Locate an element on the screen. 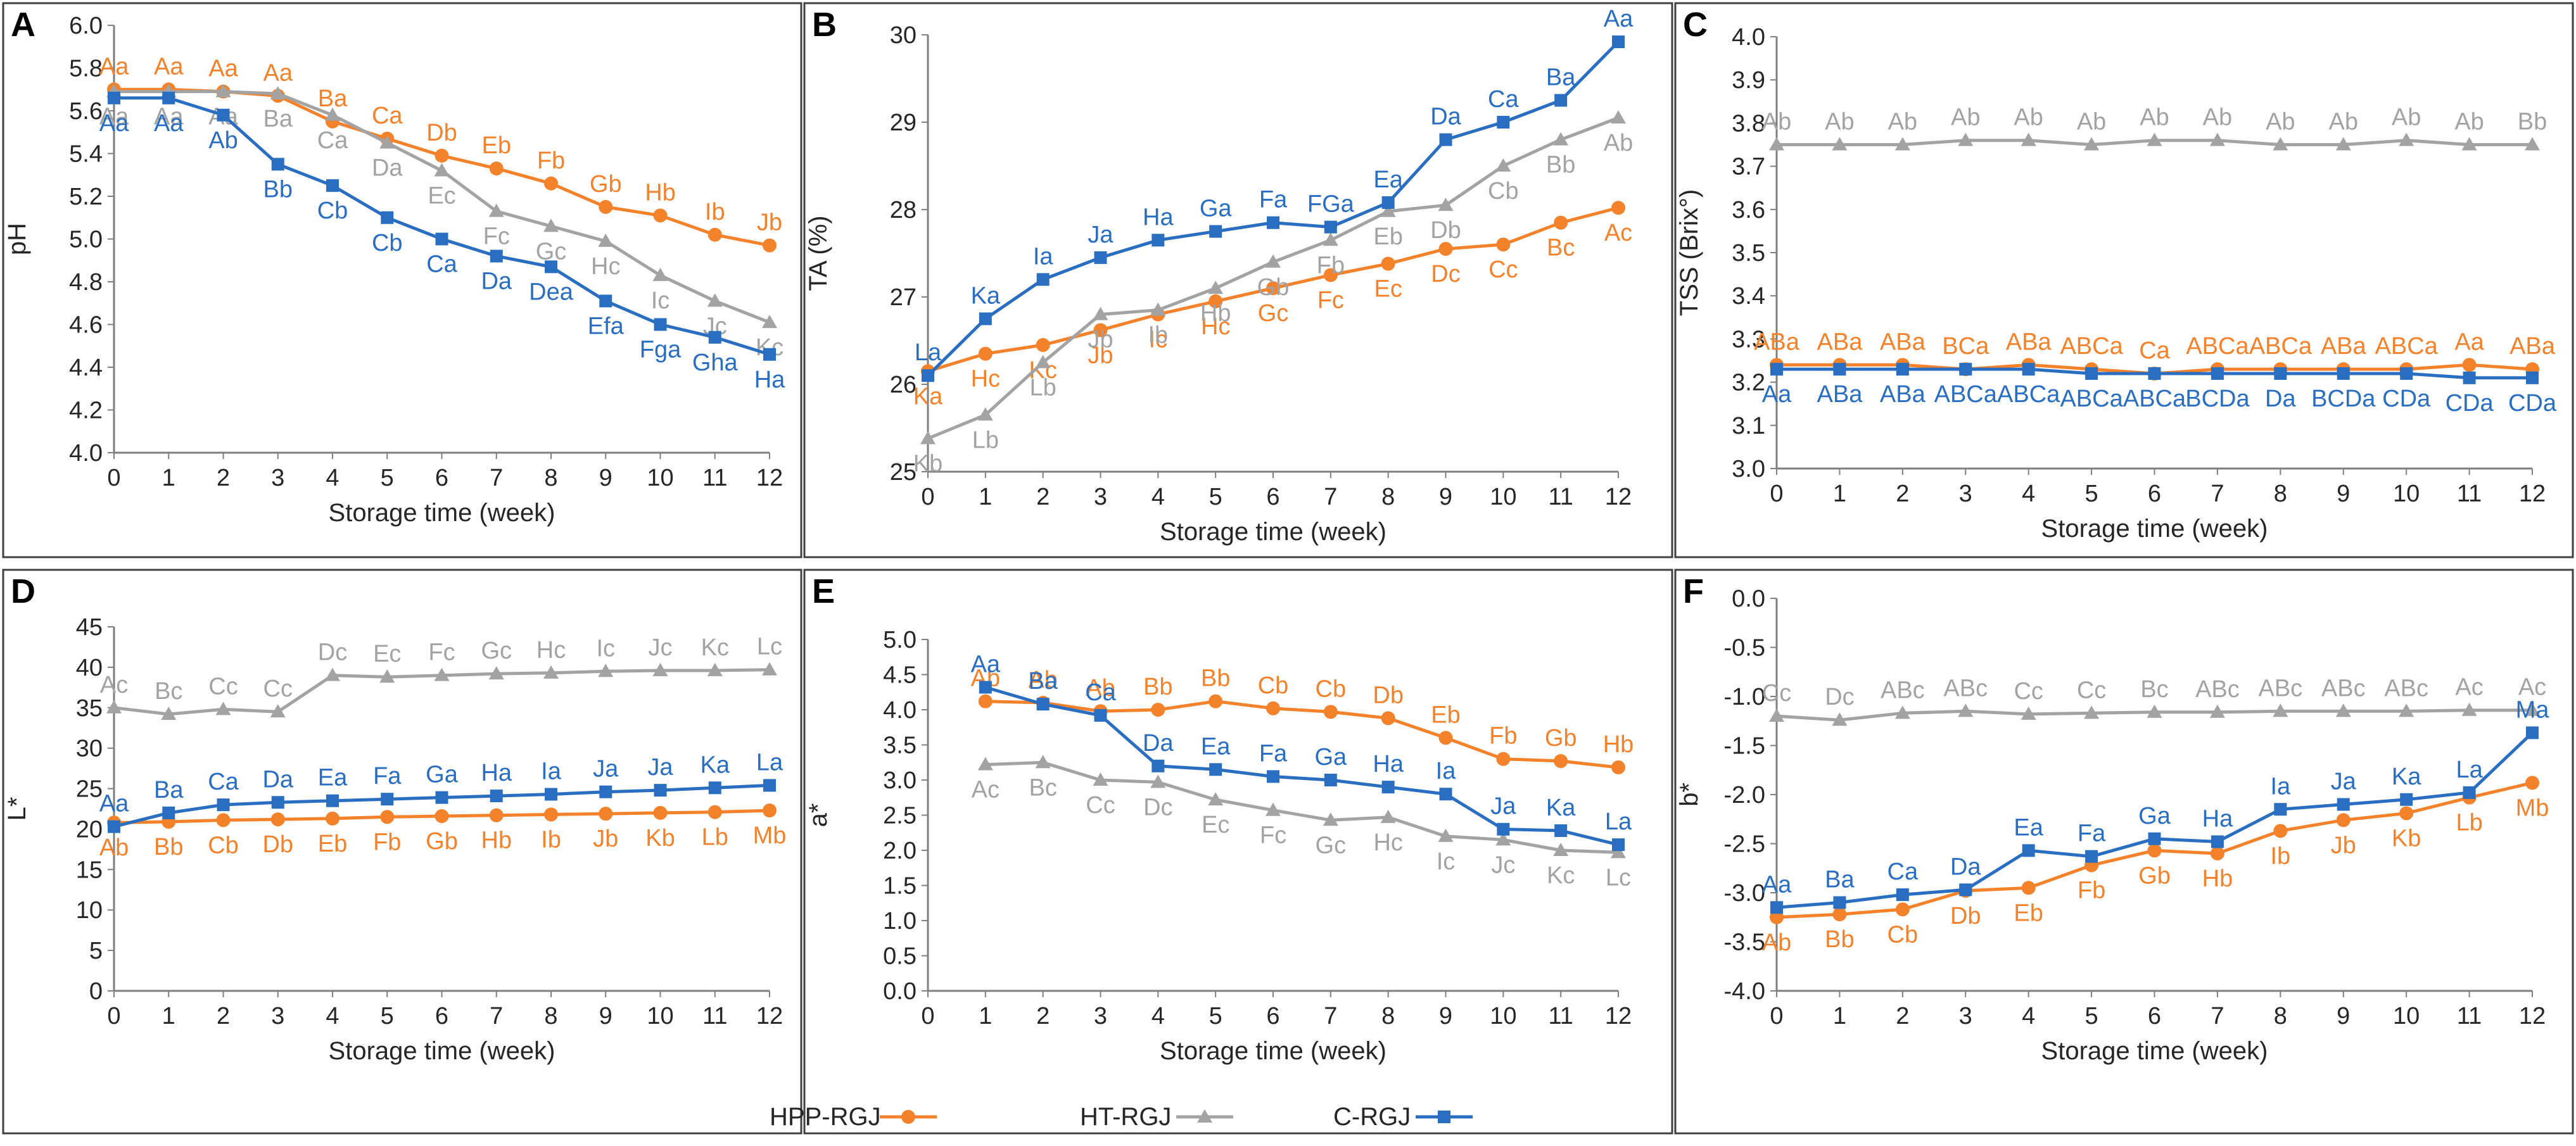 The width and height of the screenshot is (2576, 1146). data-label: Aa is located at coordinates (114, 117).